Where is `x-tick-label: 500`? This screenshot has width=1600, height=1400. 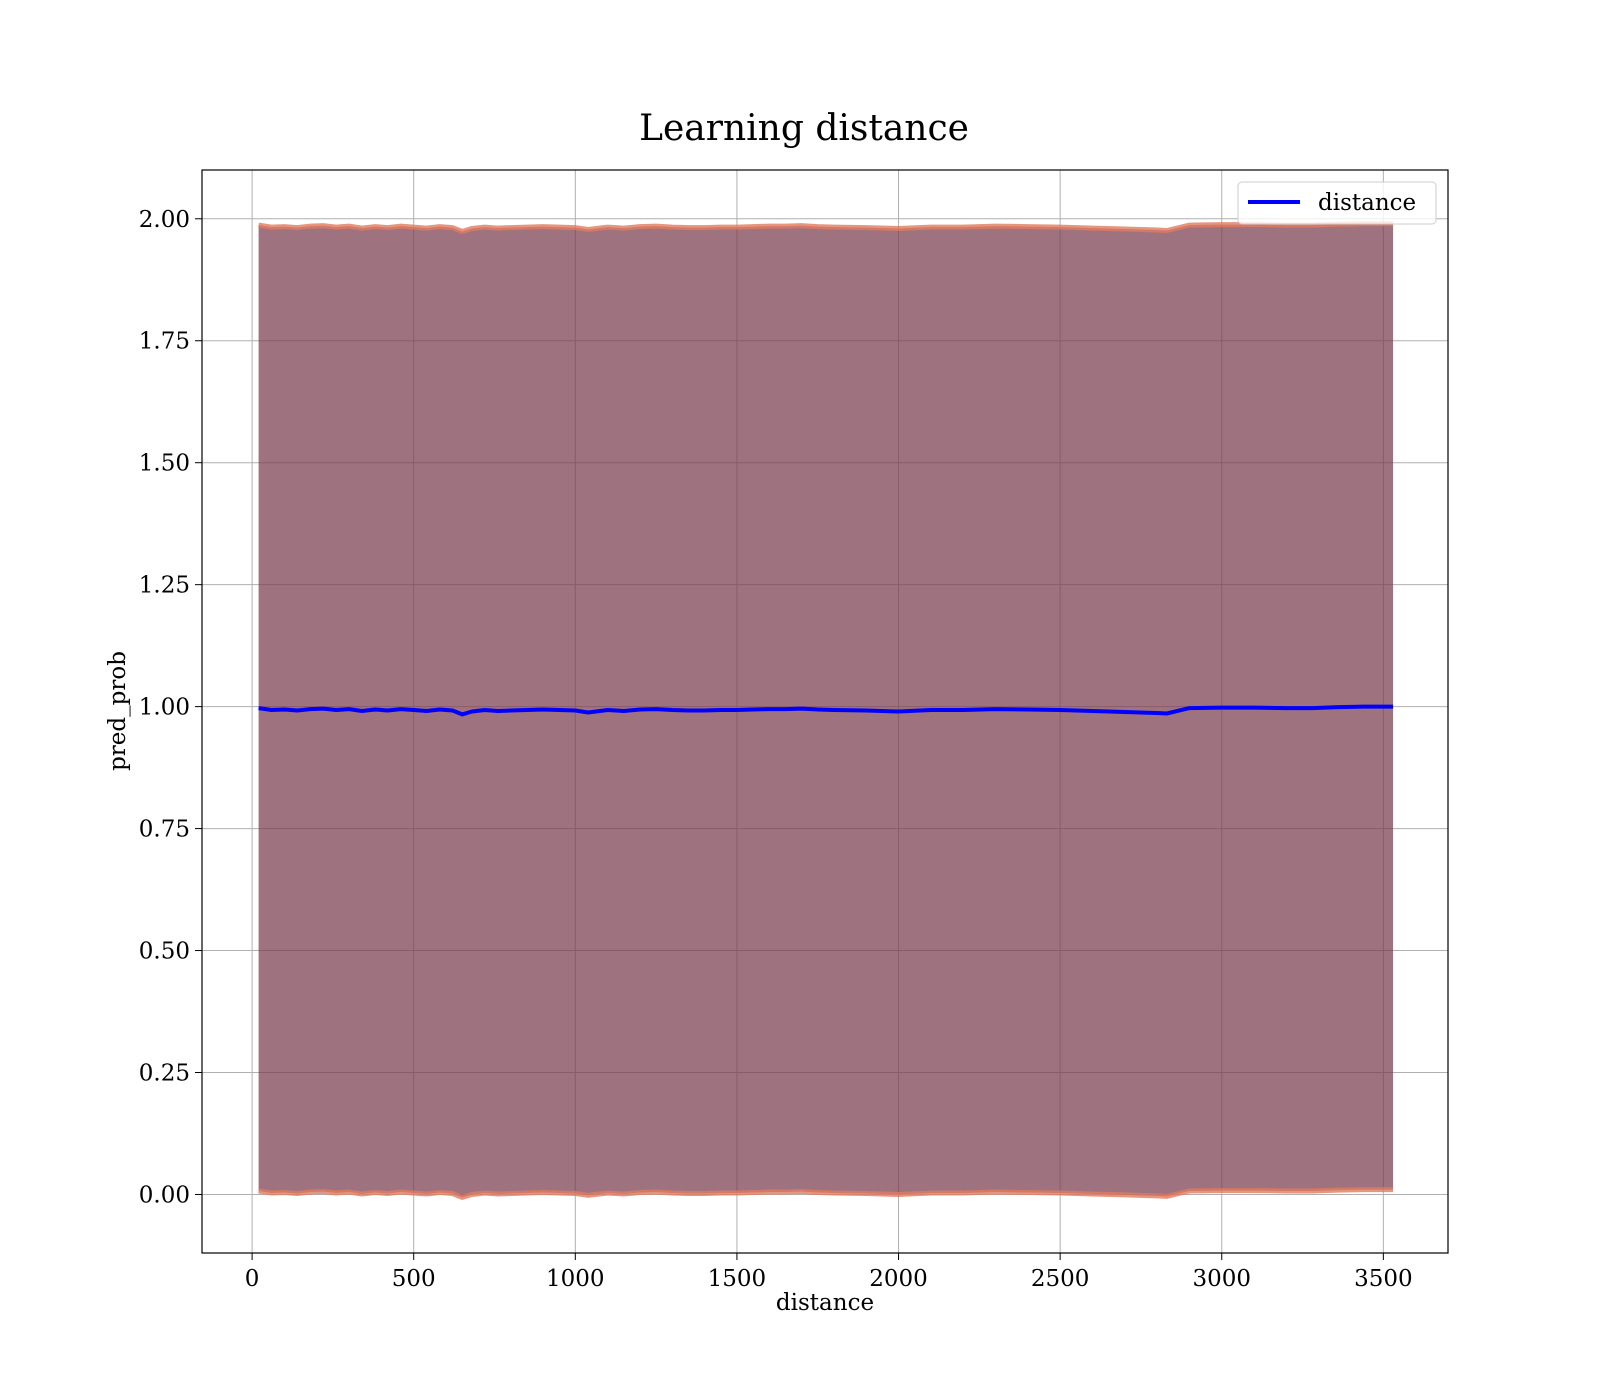 x-tick-label: 500 is located at coordinates (414, 1279).